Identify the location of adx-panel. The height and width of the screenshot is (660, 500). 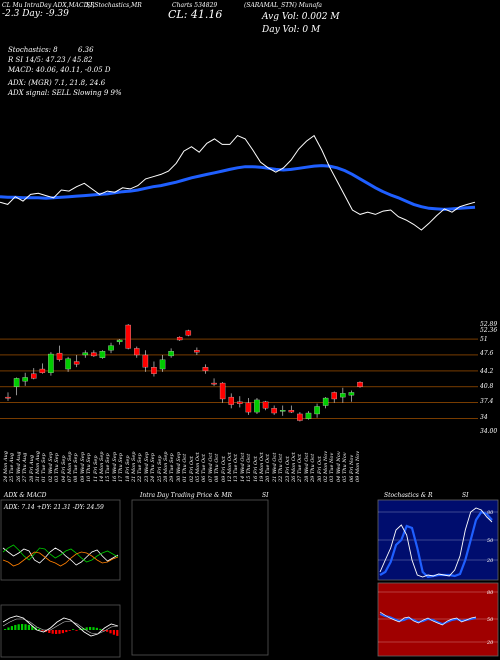
(60, 540).